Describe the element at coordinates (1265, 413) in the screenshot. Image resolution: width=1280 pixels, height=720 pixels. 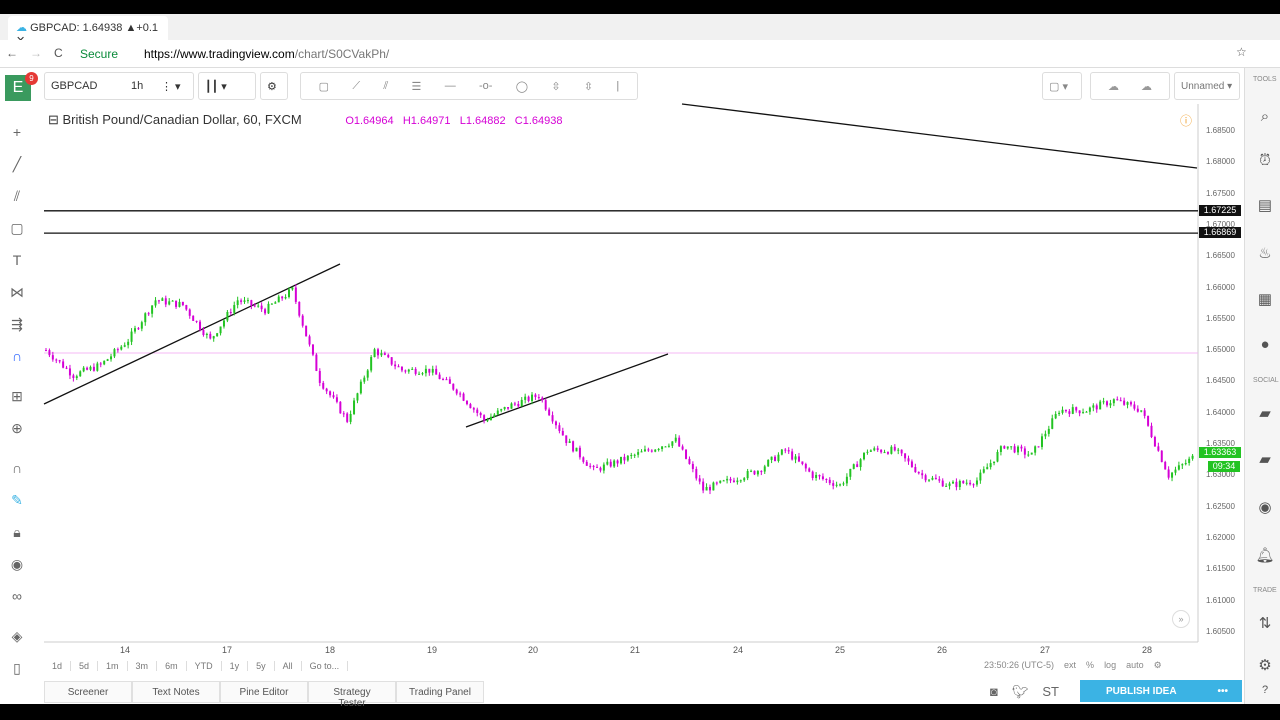
I see `chats-icon: ▰` at that location.